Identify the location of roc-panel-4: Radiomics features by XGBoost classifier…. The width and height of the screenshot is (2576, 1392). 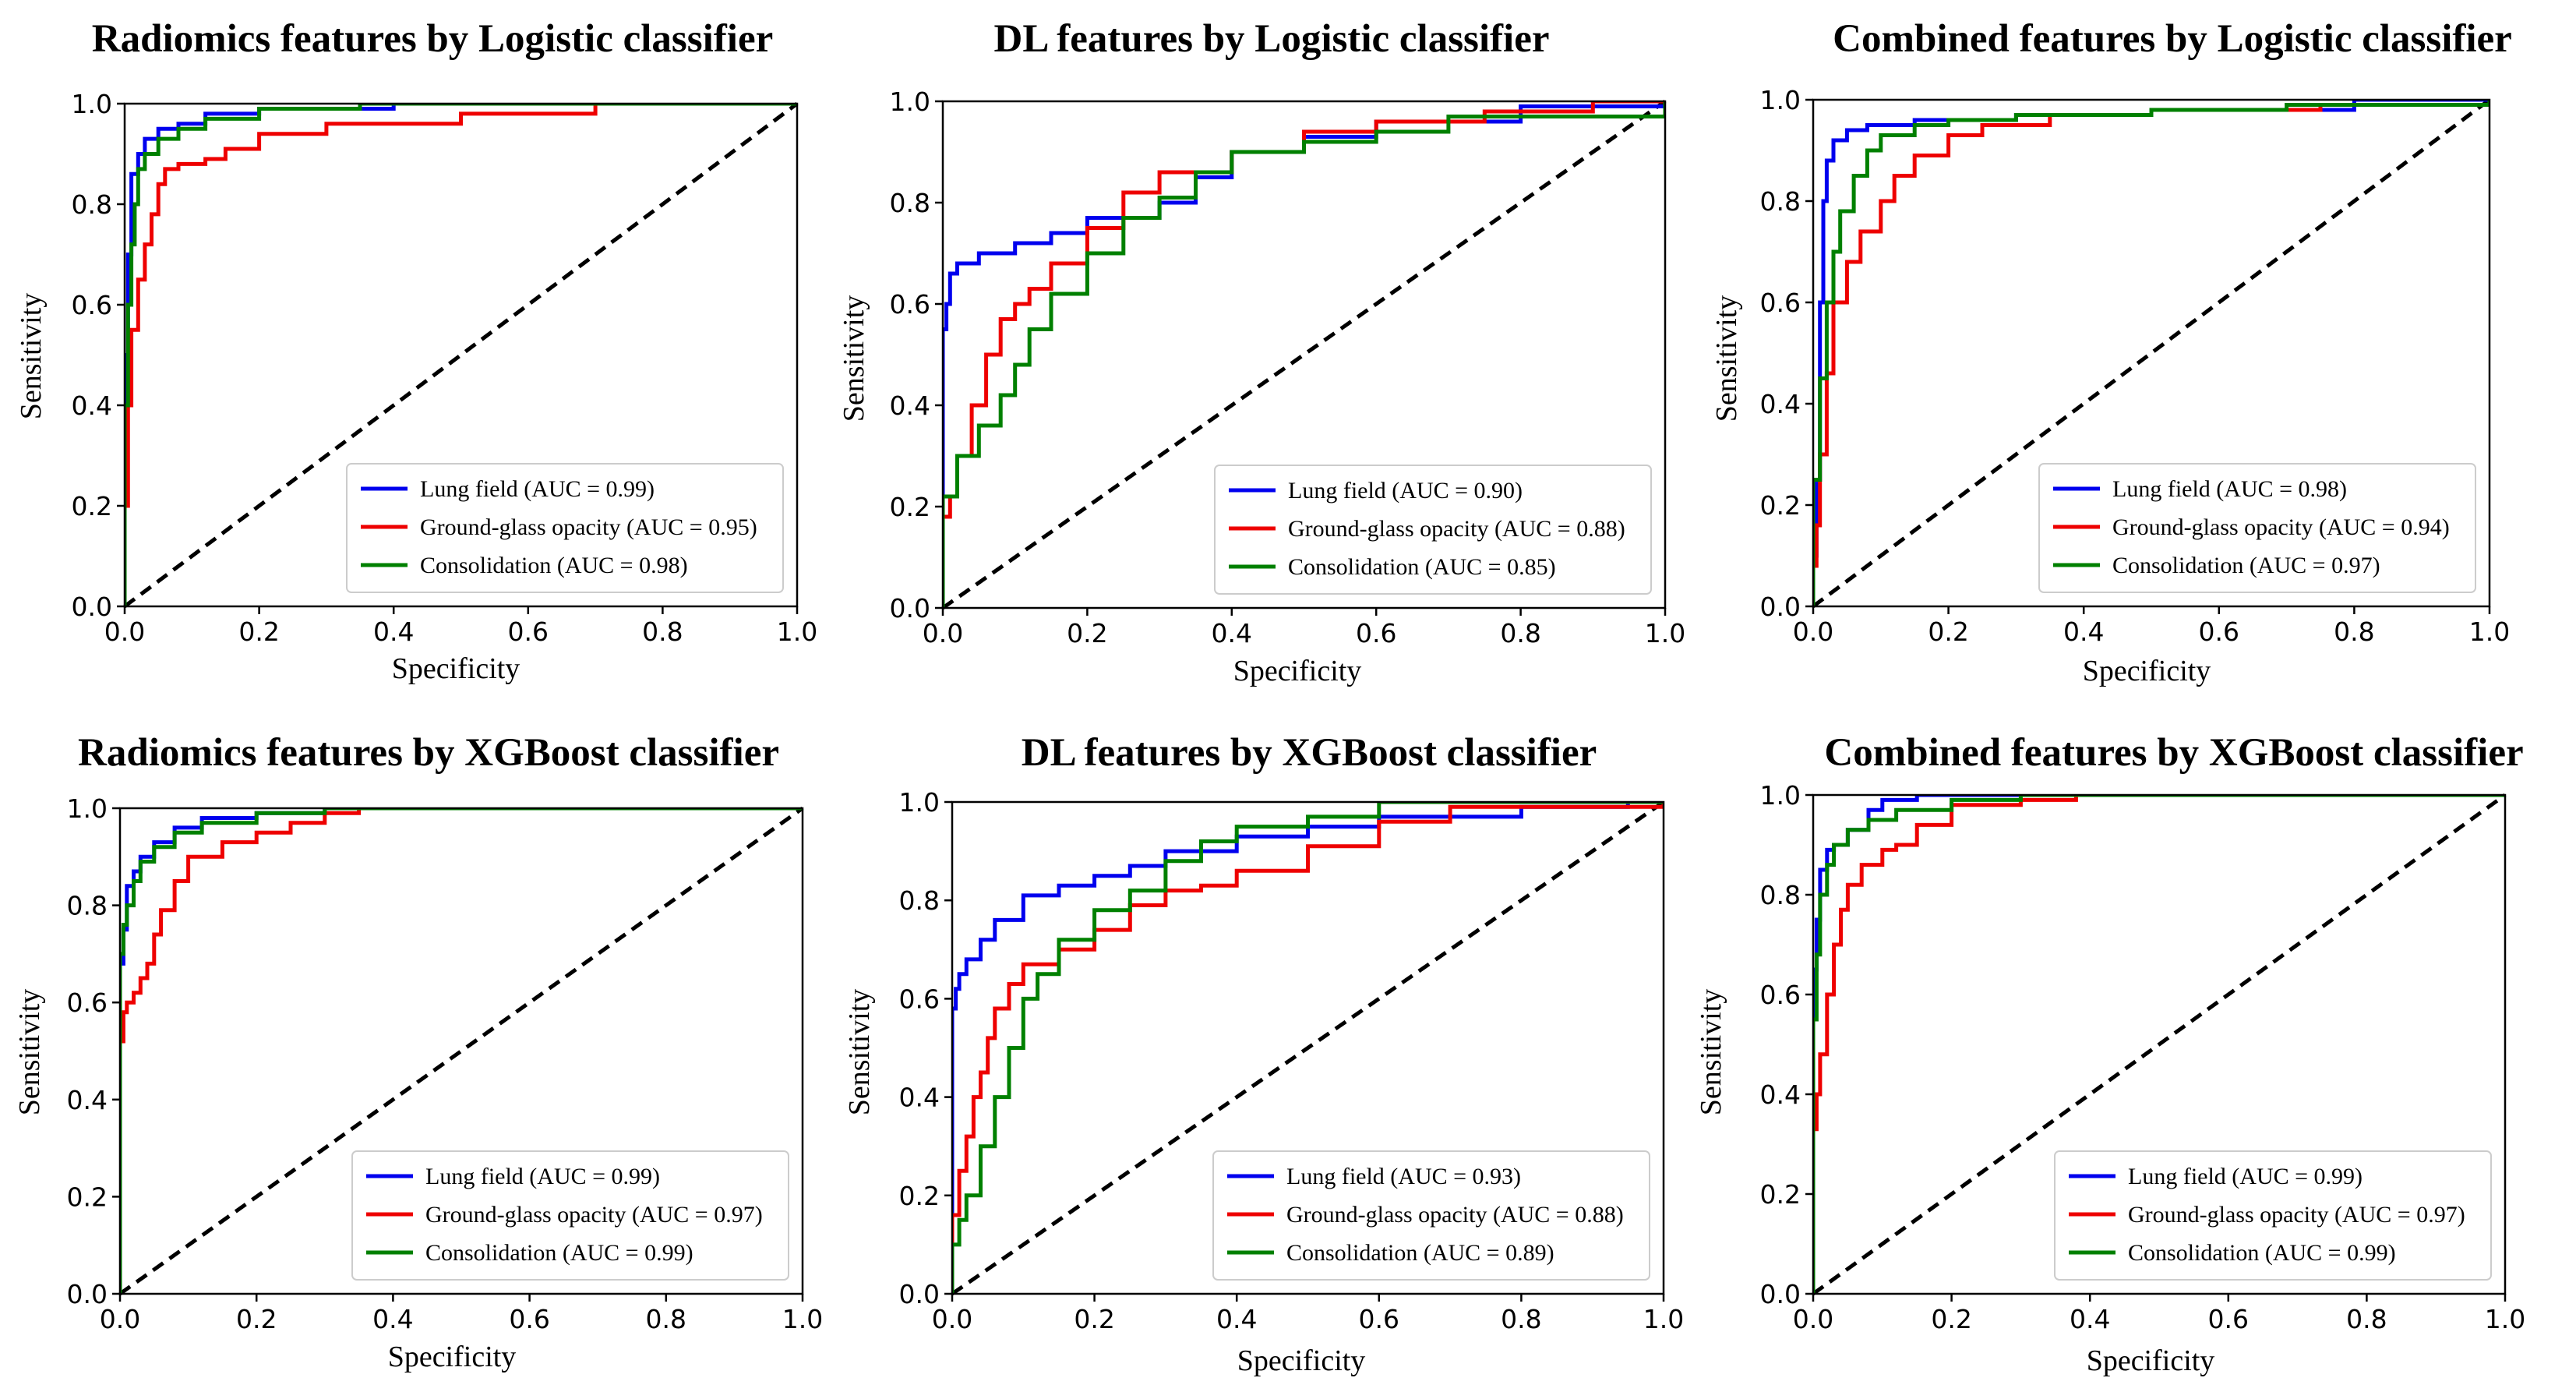
(418, 1052).